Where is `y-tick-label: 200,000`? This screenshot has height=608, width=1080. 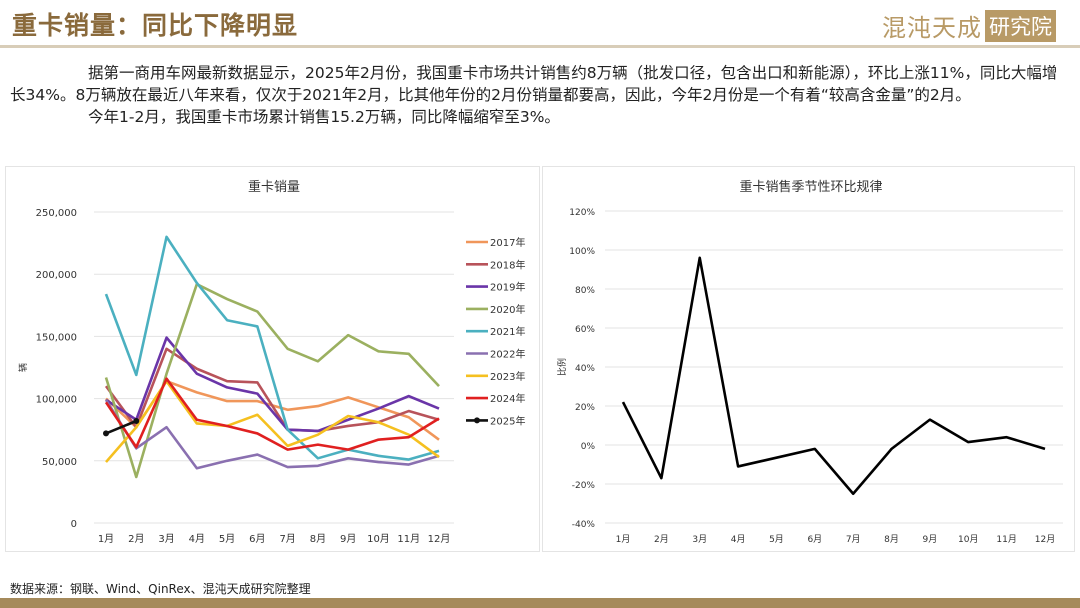
y-tick-label: 200,000 is located at coordinates (56, 275).